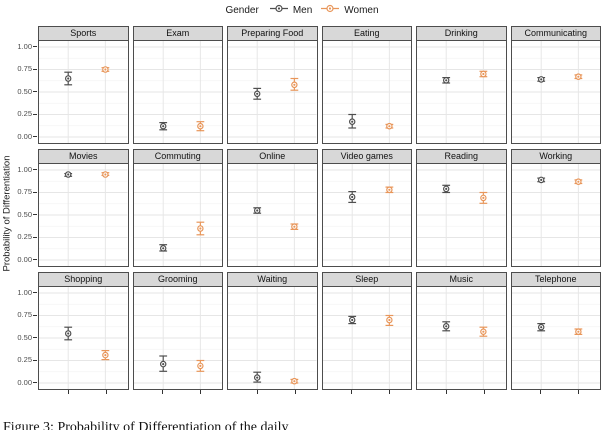  I want to click on facet-panel: Music, so click(461, 333).